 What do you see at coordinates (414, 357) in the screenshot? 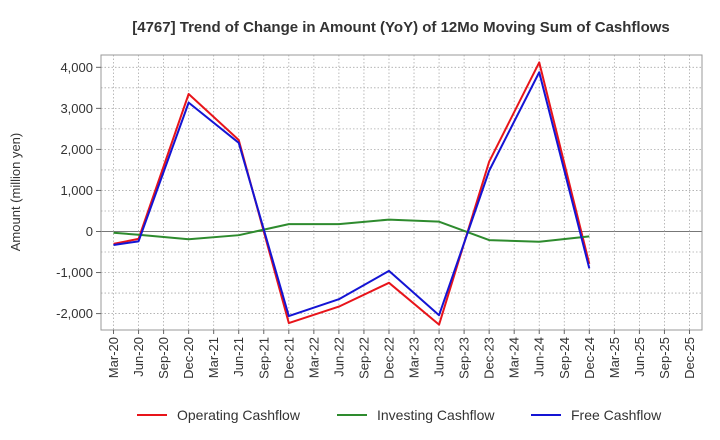
I see `x-tick-label: Mar-23` at bounding box center [414, 357].